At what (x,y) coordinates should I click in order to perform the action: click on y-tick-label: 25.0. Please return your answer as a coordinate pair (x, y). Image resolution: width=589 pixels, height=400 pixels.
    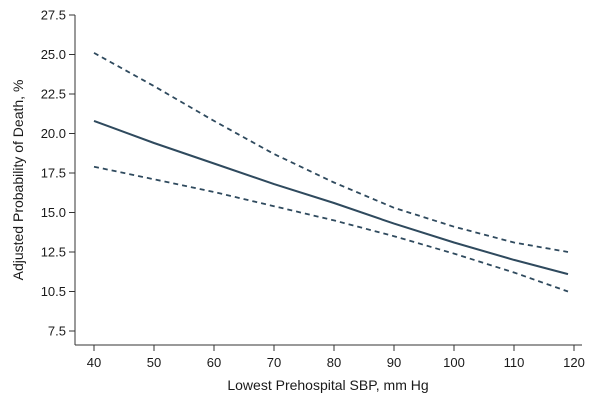
    Looking at the image, I should click on (53, 54).